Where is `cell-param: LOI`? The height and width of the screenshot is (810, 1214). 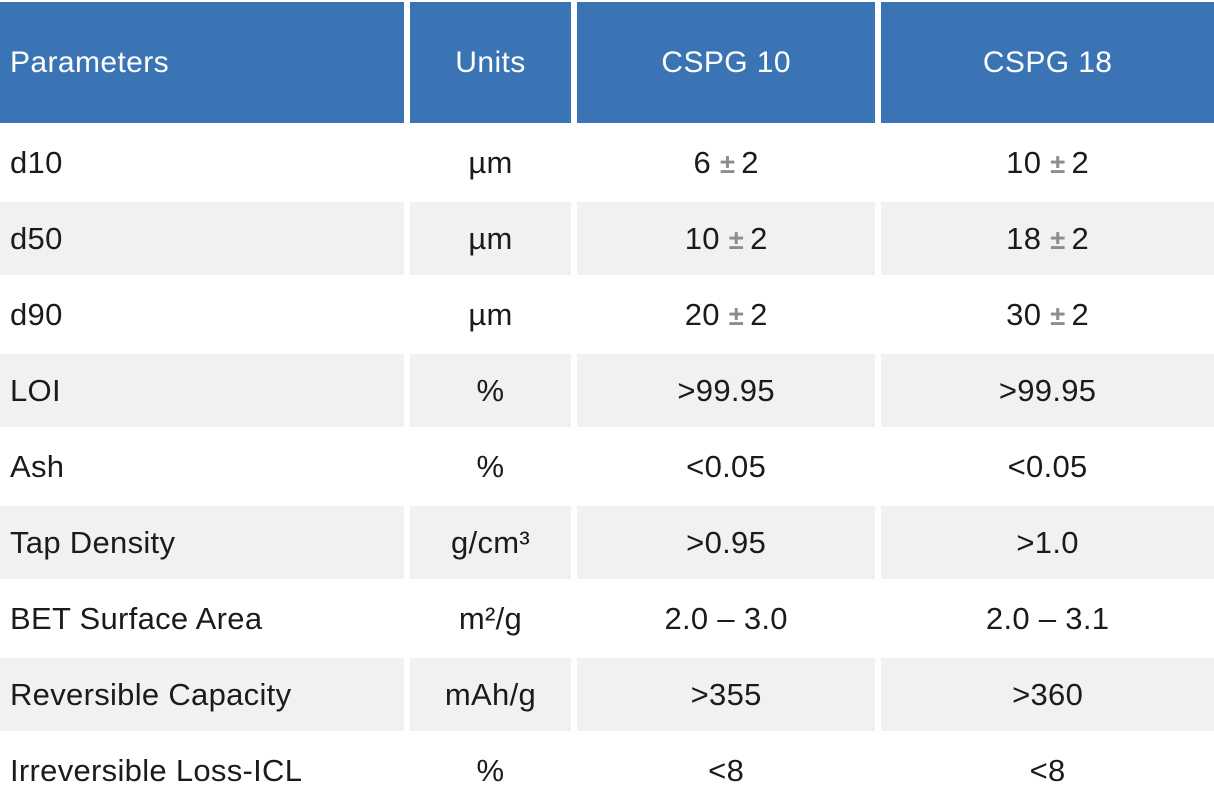 cell-param: LOI is located at coordinates (202, 390).